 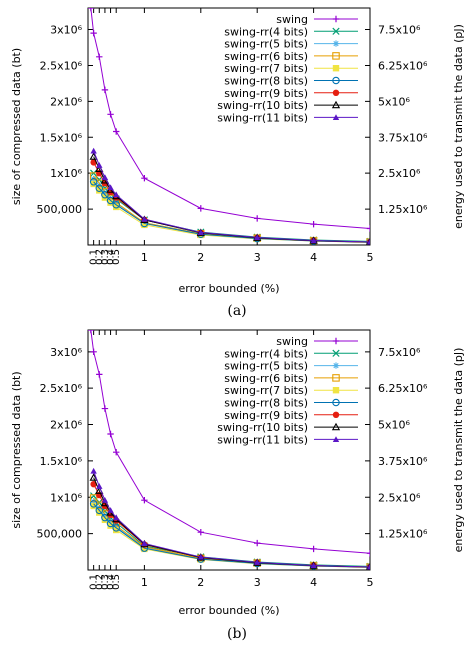 What do you see at coordinates (458, 126) in the screenshot?
I see `y2-axis-label: energy used to transmit the data (pJ)` at bounding box center [458, 126].